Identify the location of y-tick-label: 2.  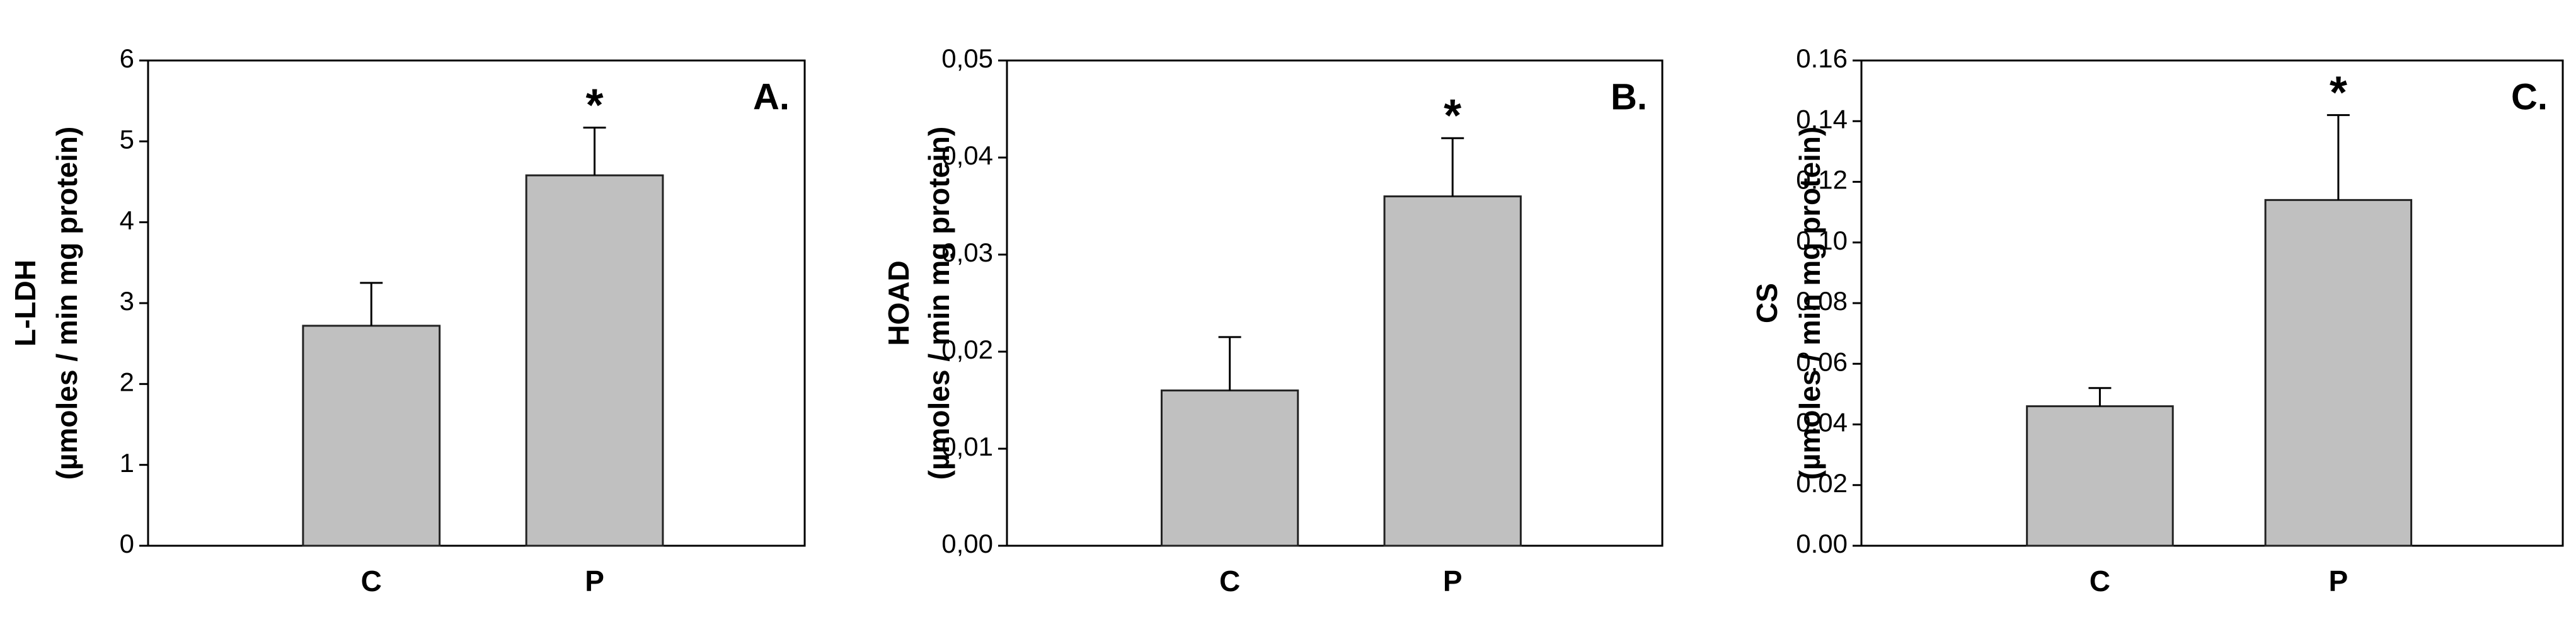
(127, 381).